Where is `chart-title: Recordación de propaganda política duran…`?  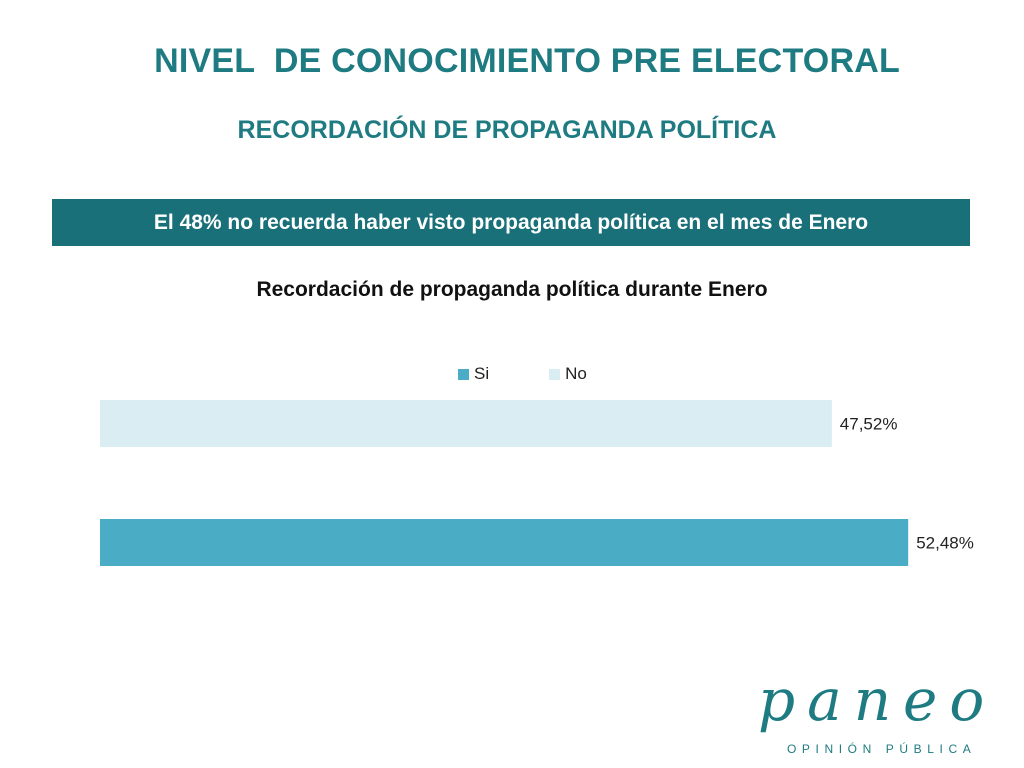
chart-title: Recordación de propaganda política duran… is located at coordinates (512, 289).